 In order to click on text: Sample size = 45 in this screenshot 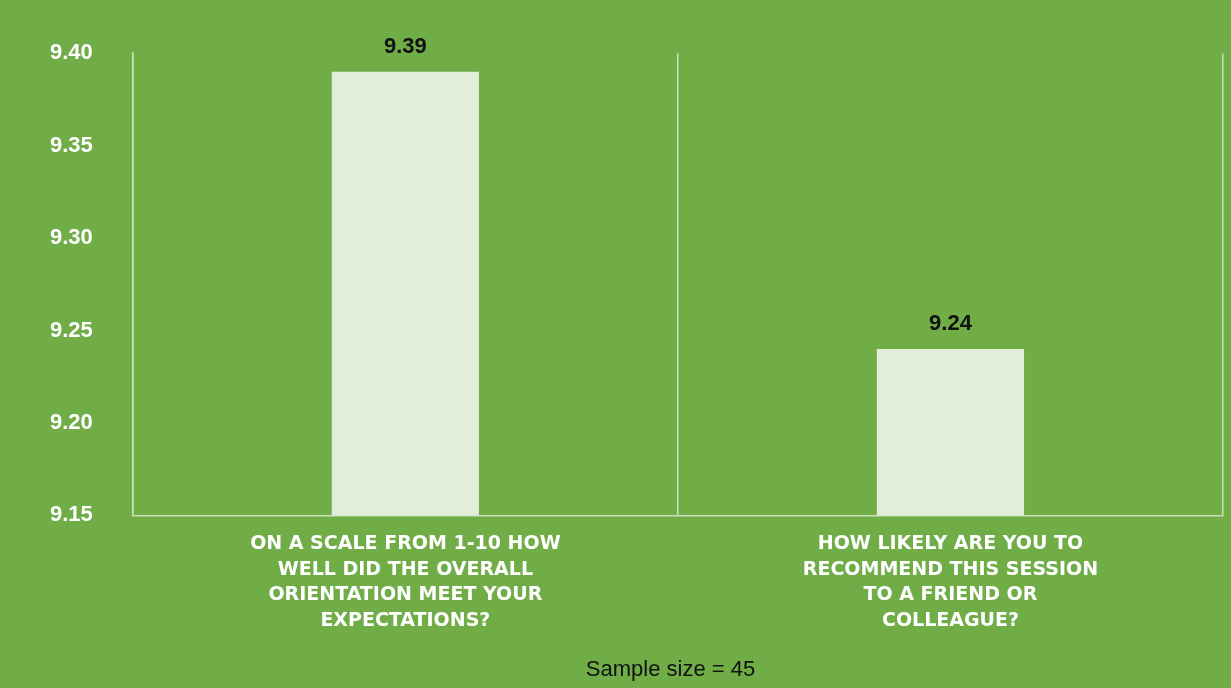, I will do `click(670, 669)`.